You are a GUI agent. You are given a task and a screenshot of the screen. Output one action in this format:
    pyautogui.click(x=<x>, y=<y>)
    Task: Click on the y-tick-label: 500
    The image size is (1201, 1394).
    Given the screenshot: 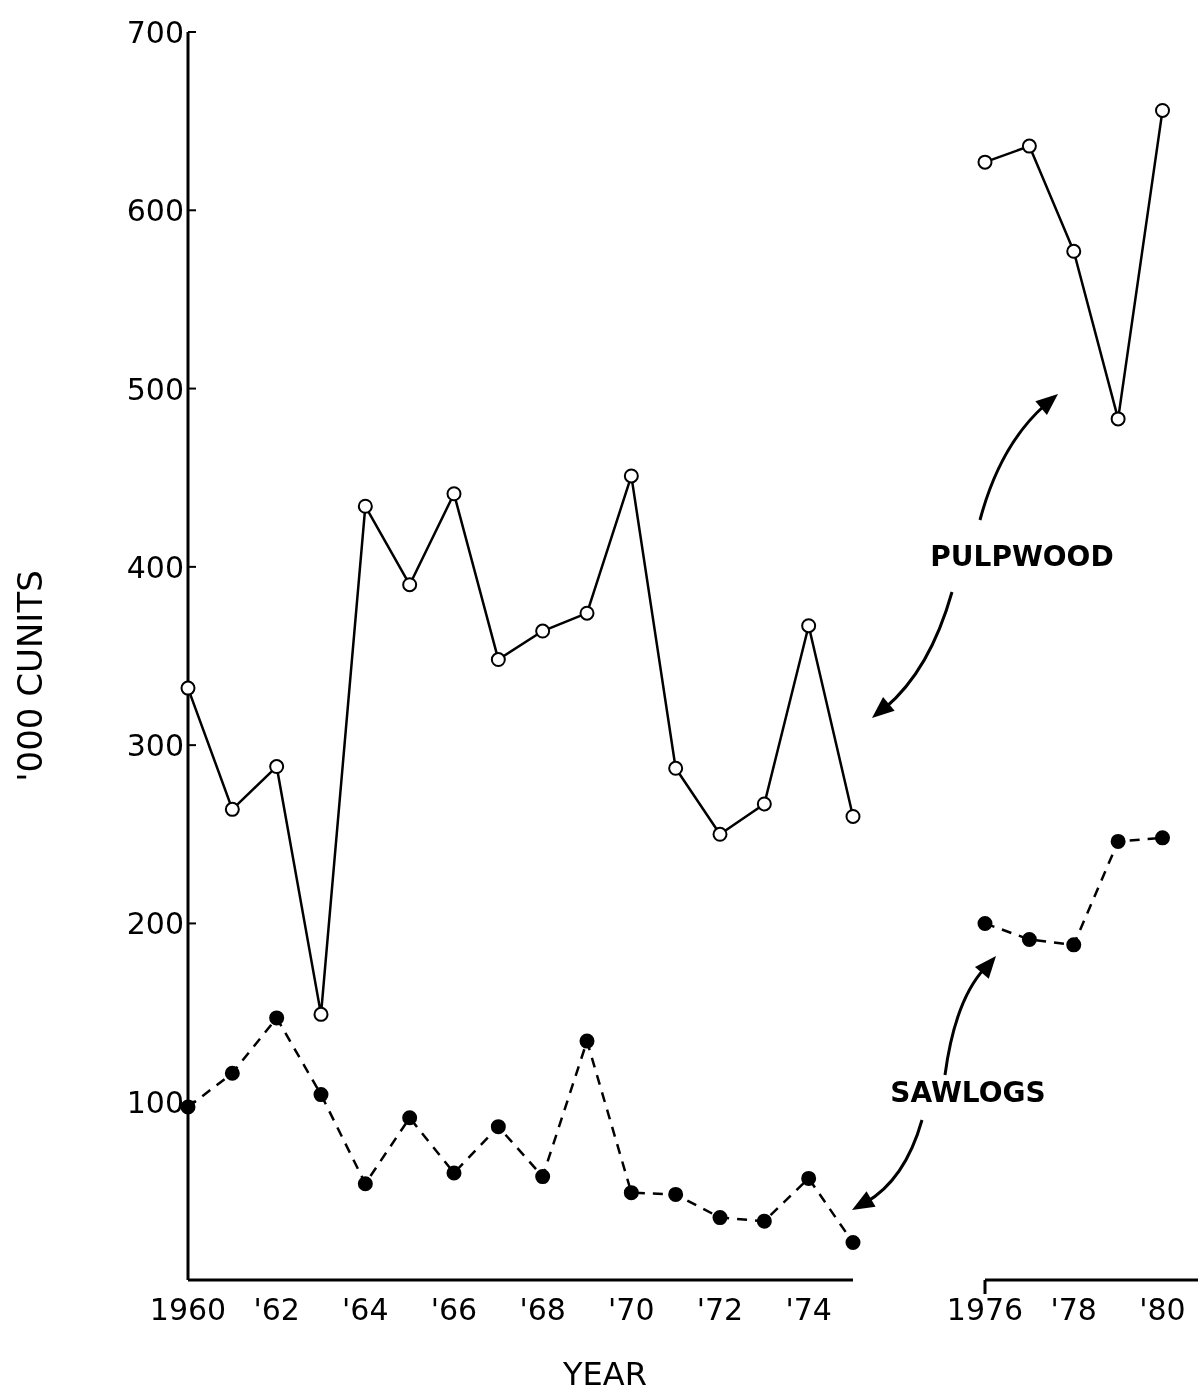 What is the action you would take?
    pyautogui.click(x=155, y=389)
    